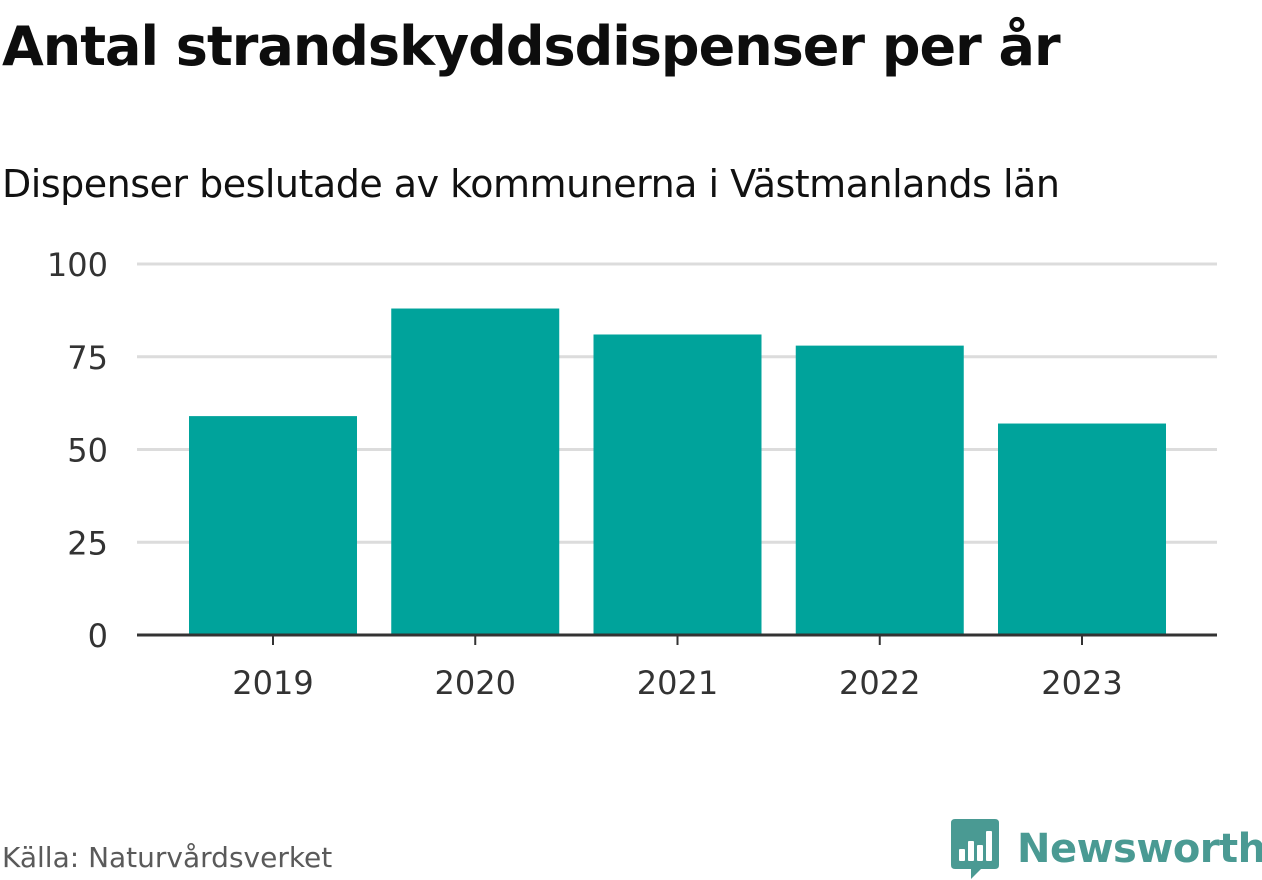 This screenshot has height=880, width=1262. I want to click on brand: Newsworthy, so click(1106, 849).